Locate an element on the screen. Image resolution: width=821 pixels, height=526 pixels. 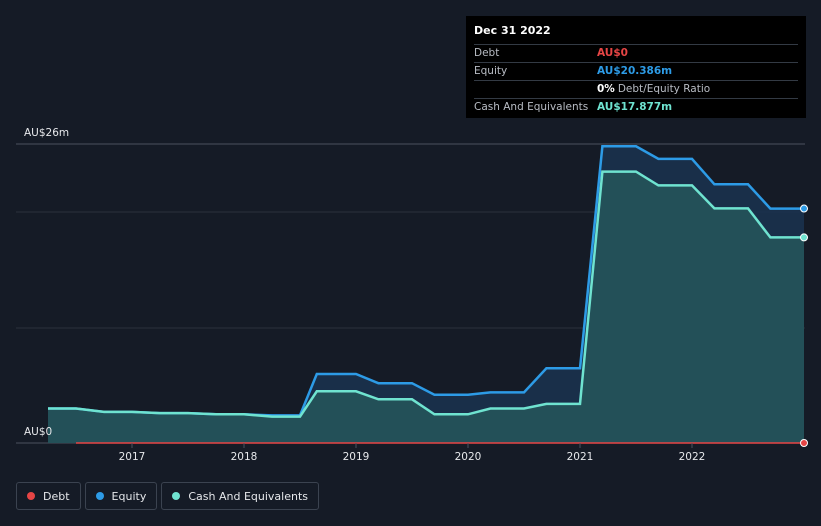
equity-end-marker is located at coordinates (804, 208).